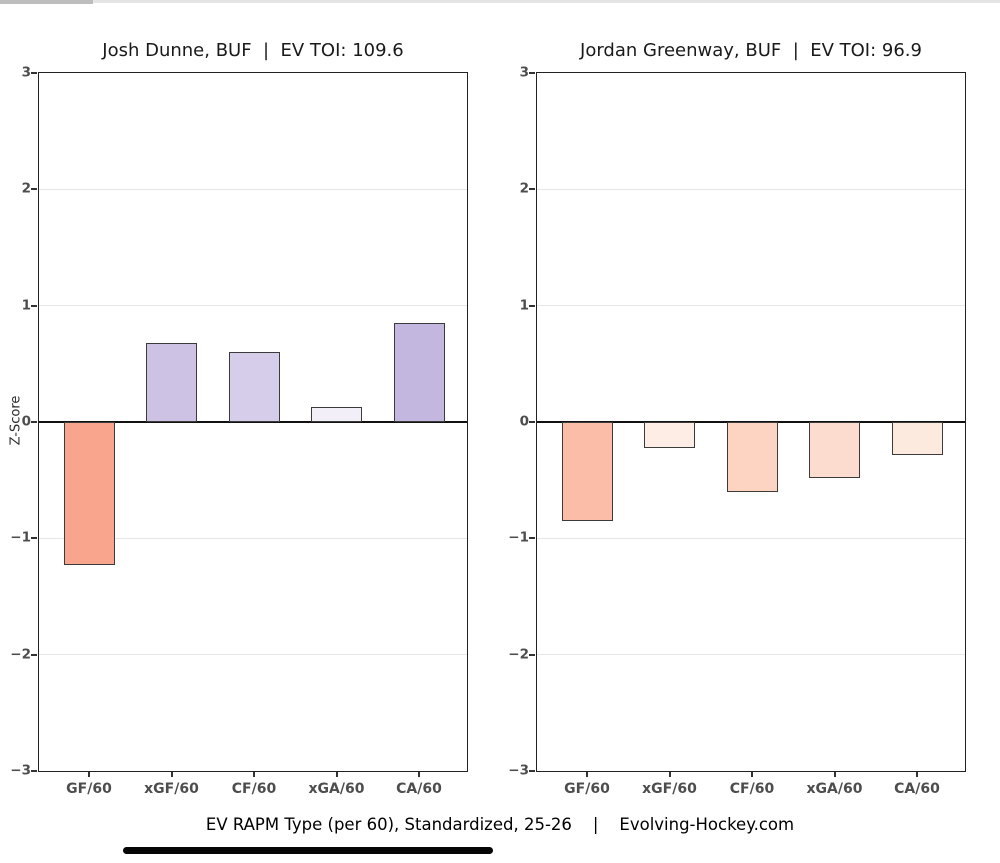 Image resolution: width=1000 pixels, height=863 pixels. What do you see at coordinates (500, 1) in the screenshot?
I see `top-edge-line` at bounding box center [500, 1].